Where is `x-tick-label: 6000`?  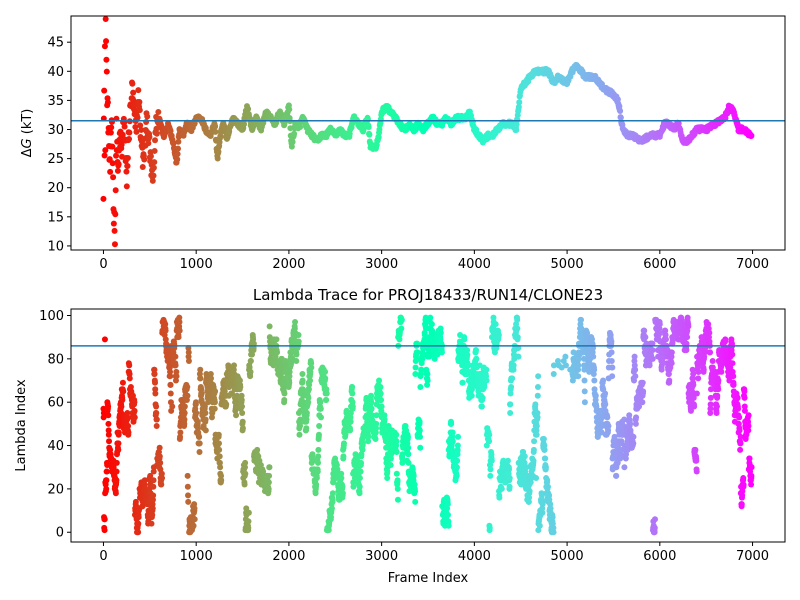
x-tick-label: 6000 is located at coordinates (659, 264).